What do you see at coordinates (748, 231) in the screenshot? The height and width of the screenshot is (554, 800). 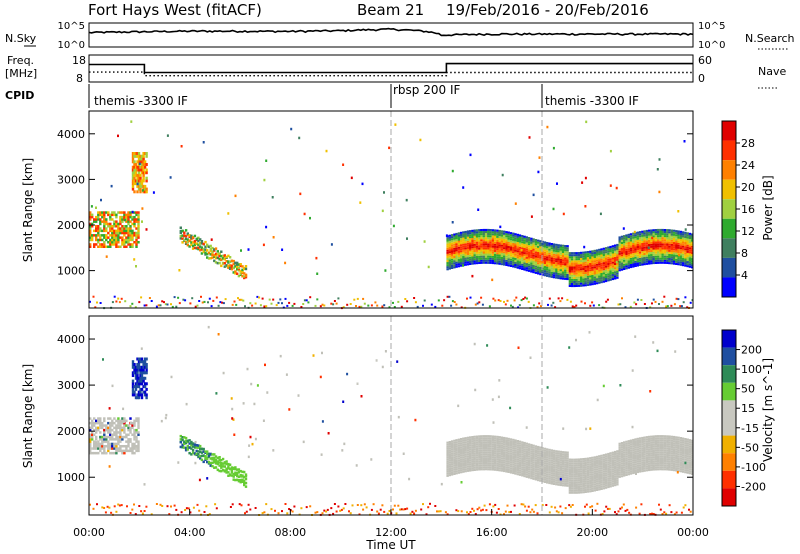 I see `colorbar-tick-label: 12` at bounding box center [748, 231].